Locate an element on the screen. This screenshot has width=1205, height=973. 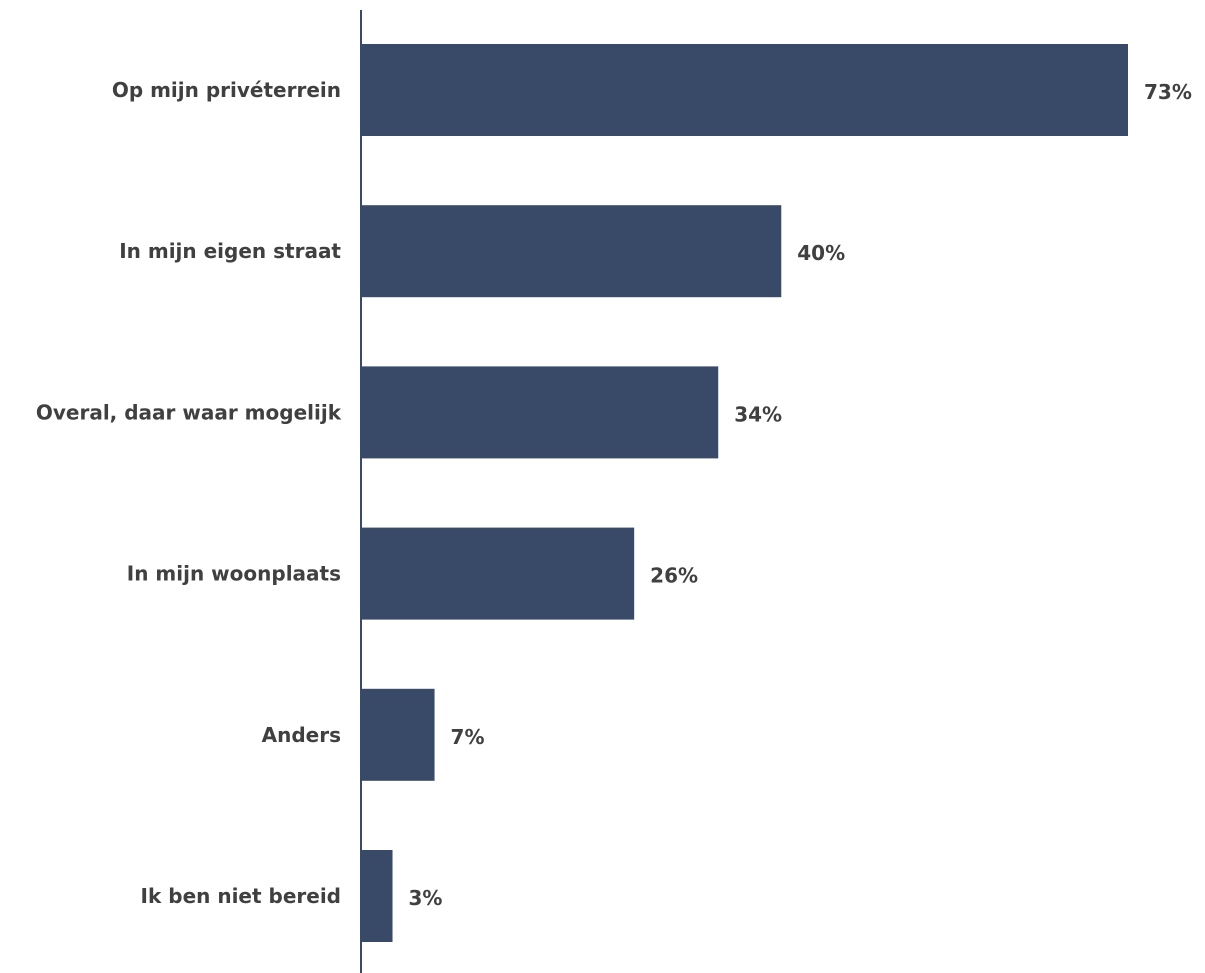
category-label: Ik ben niet bereid is located at coordinates (241, 896).